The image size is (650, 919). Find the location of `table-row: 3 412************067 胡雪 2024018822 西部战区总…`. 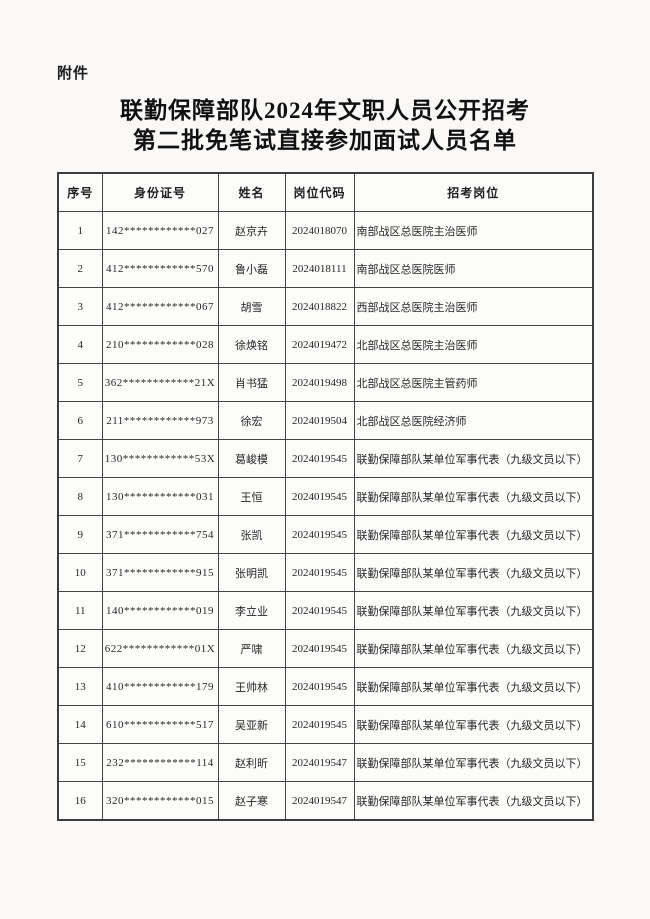

table-row: 3 412************067 胡雪 2024018822 西部战区总… is located at coordinates (325, 306).